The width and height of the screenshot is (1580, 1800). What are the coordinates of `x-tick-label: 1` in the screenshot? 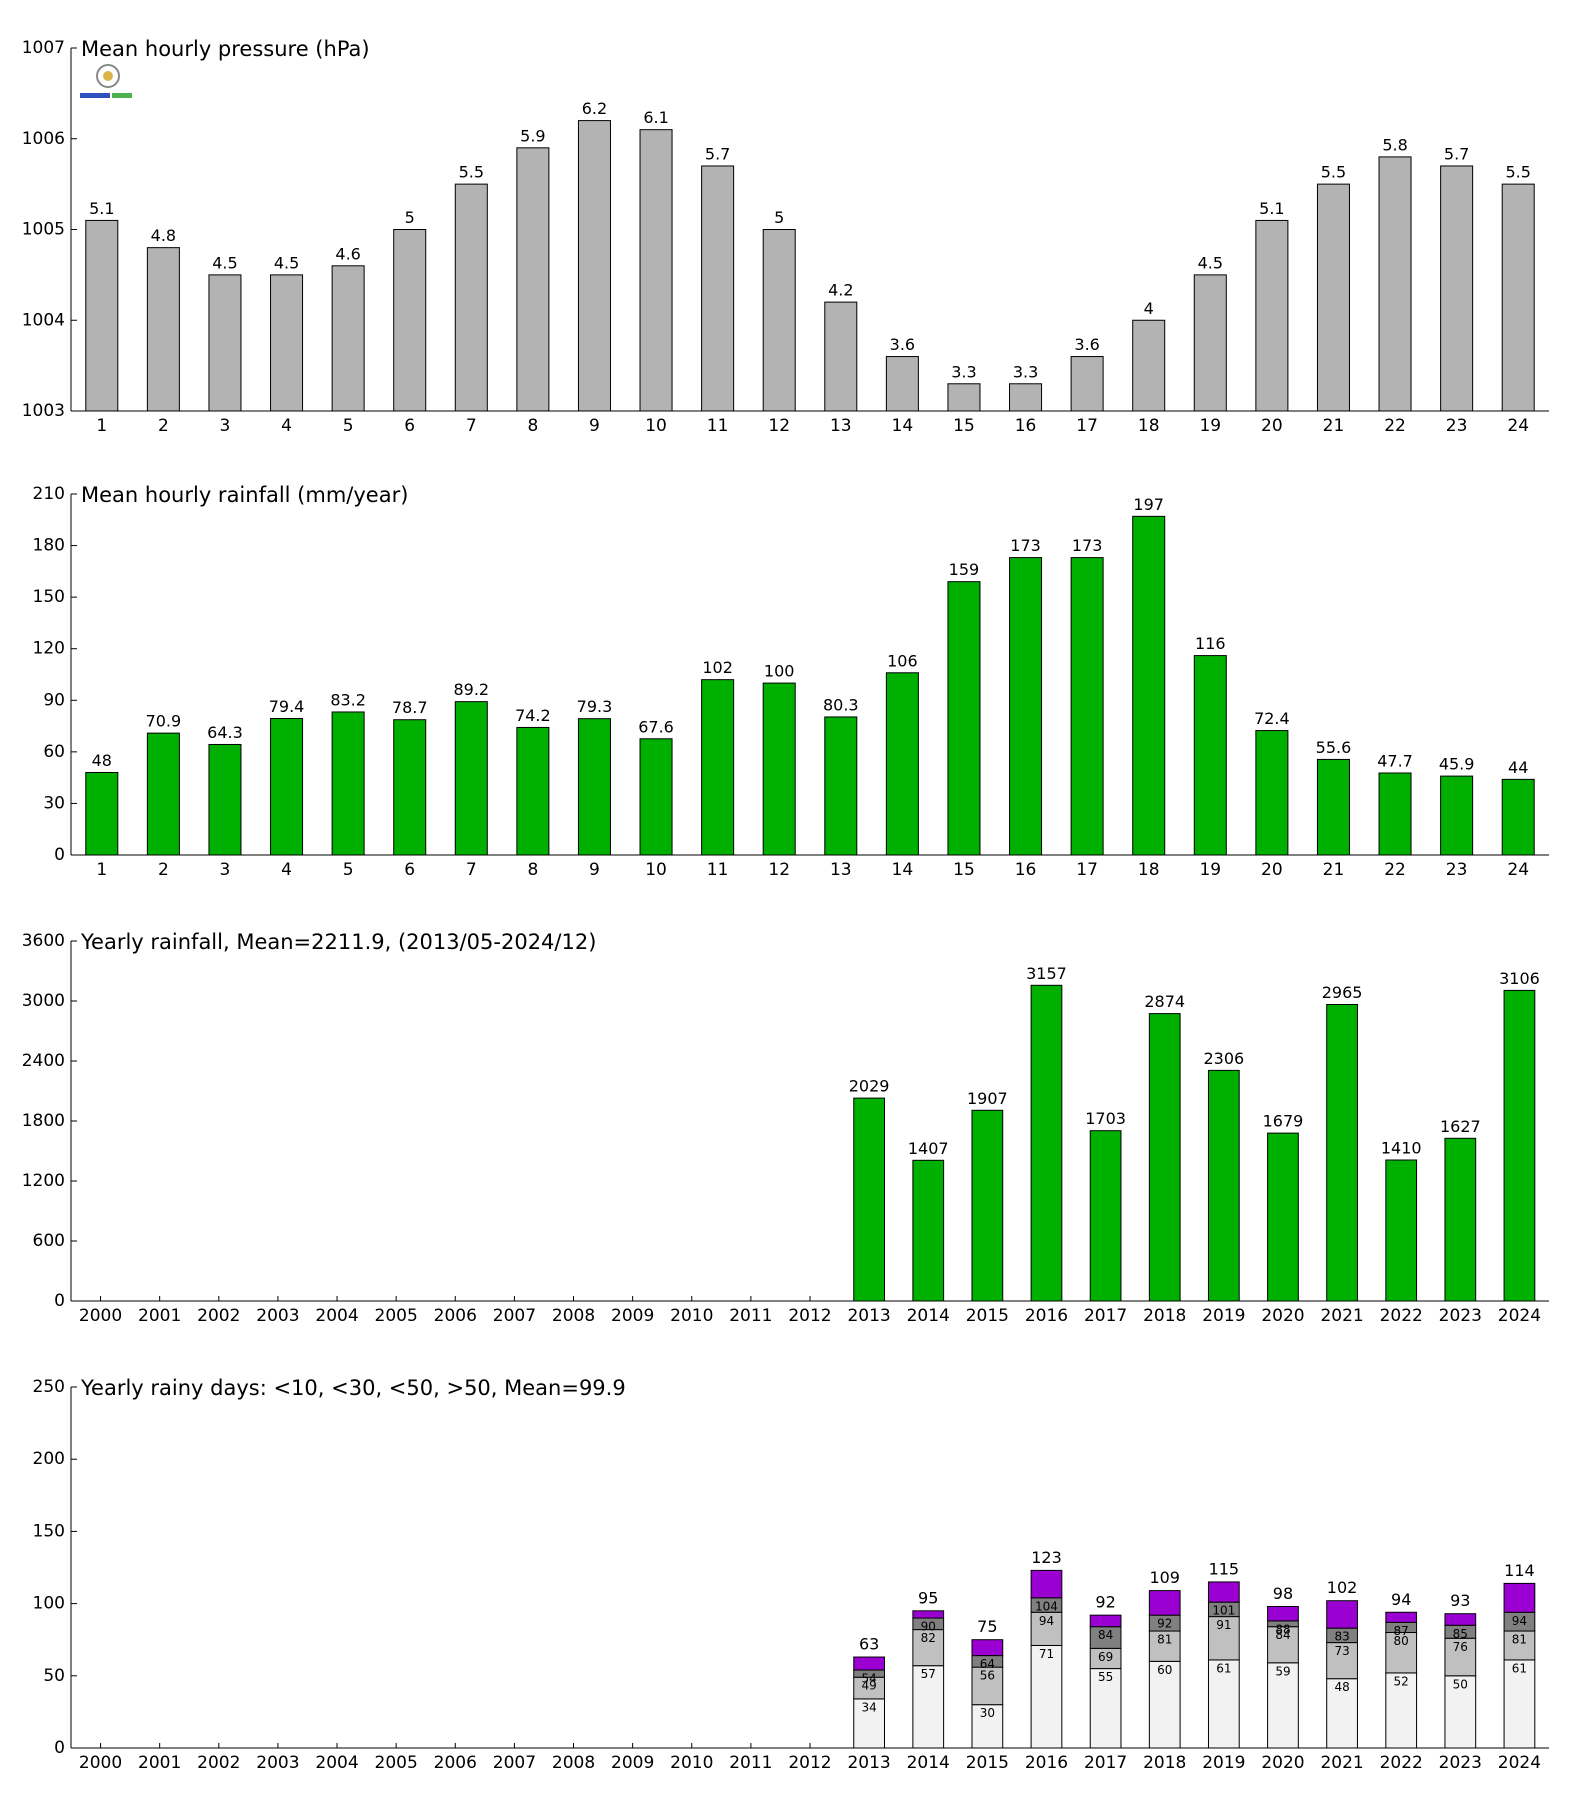 It's located at (101, 426).